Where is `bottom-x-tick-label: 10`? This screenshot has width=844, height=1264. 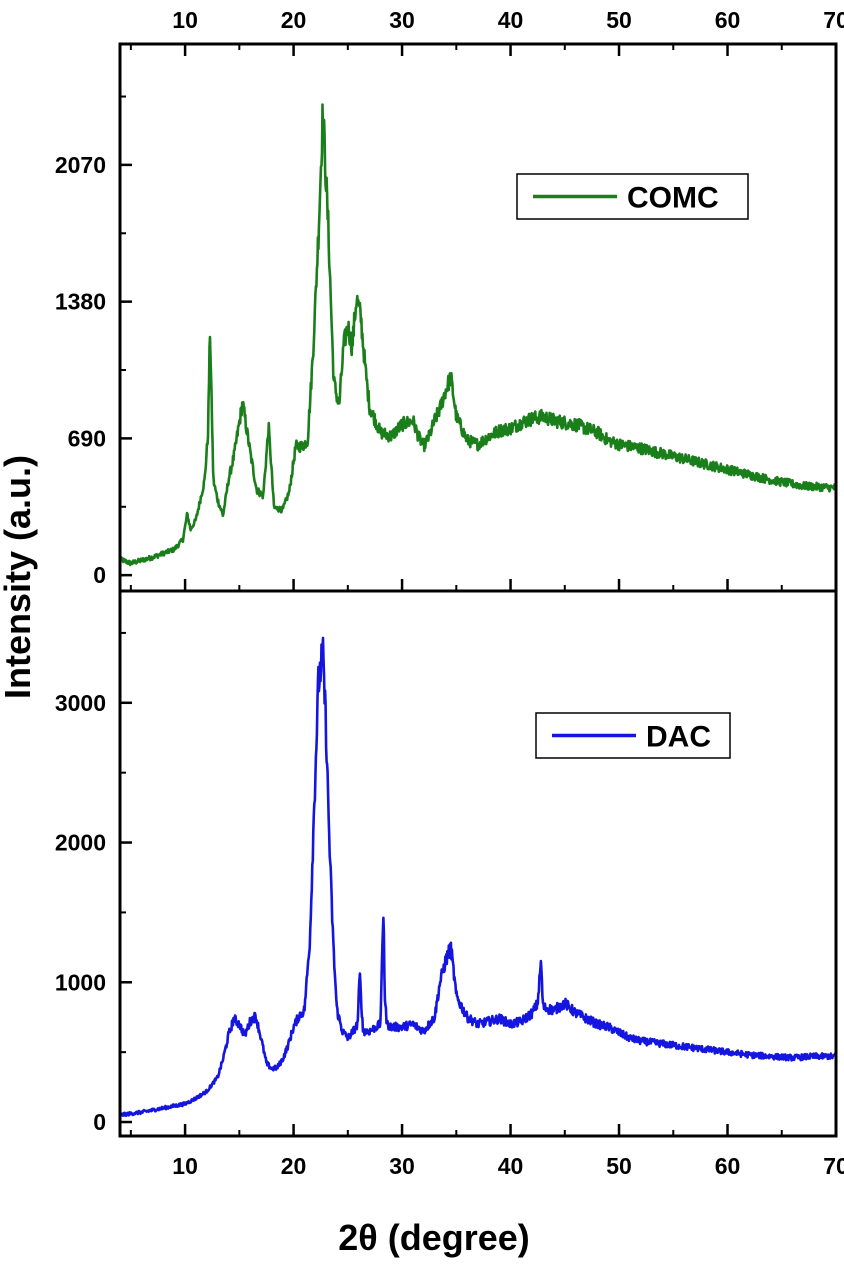
bottom-x-tick-label: 10 is located at coordinates (185, 1166).